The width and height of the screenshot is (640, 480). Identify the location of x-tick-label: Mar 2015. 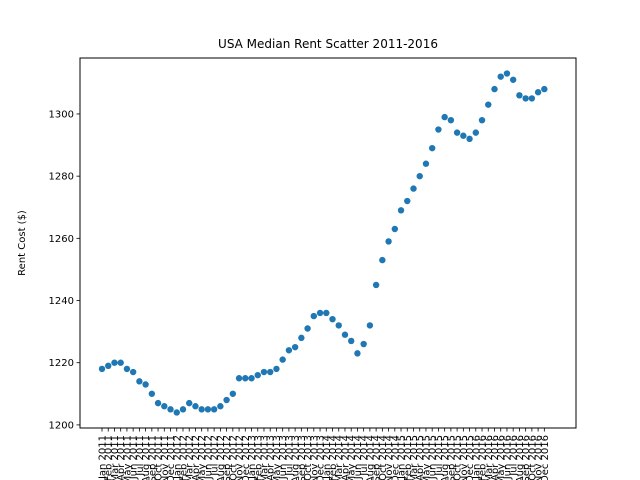
(414, 457).